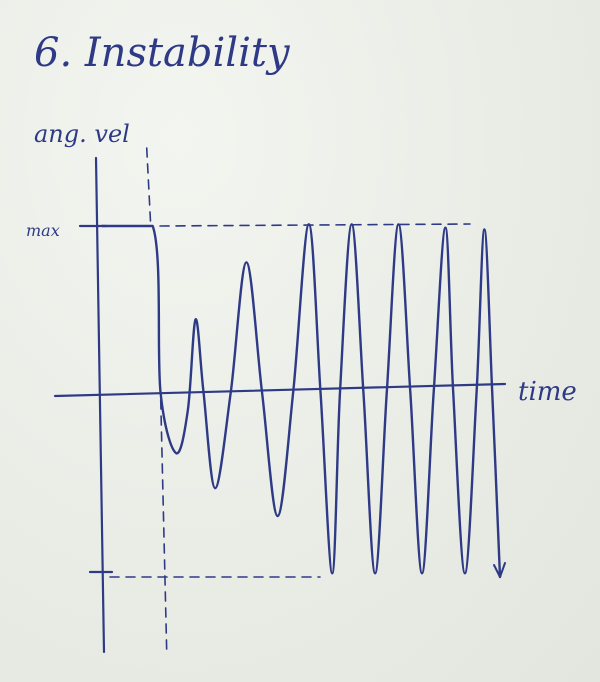 Image resolution: width=600 pixels, height=682 pixels. What do you see at coordinates (162, 53) in the screenshot?
I see `chart-title: 6. Instability` at bounding box center [162, 53].